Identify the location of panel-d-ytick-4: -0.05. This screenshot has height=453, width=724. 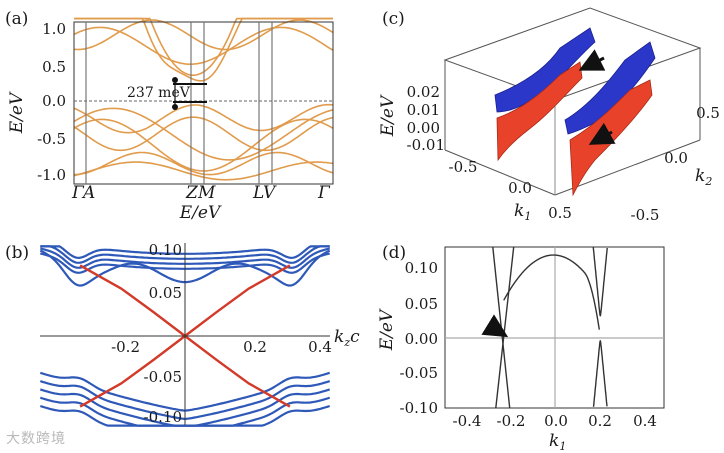
(419, 373).